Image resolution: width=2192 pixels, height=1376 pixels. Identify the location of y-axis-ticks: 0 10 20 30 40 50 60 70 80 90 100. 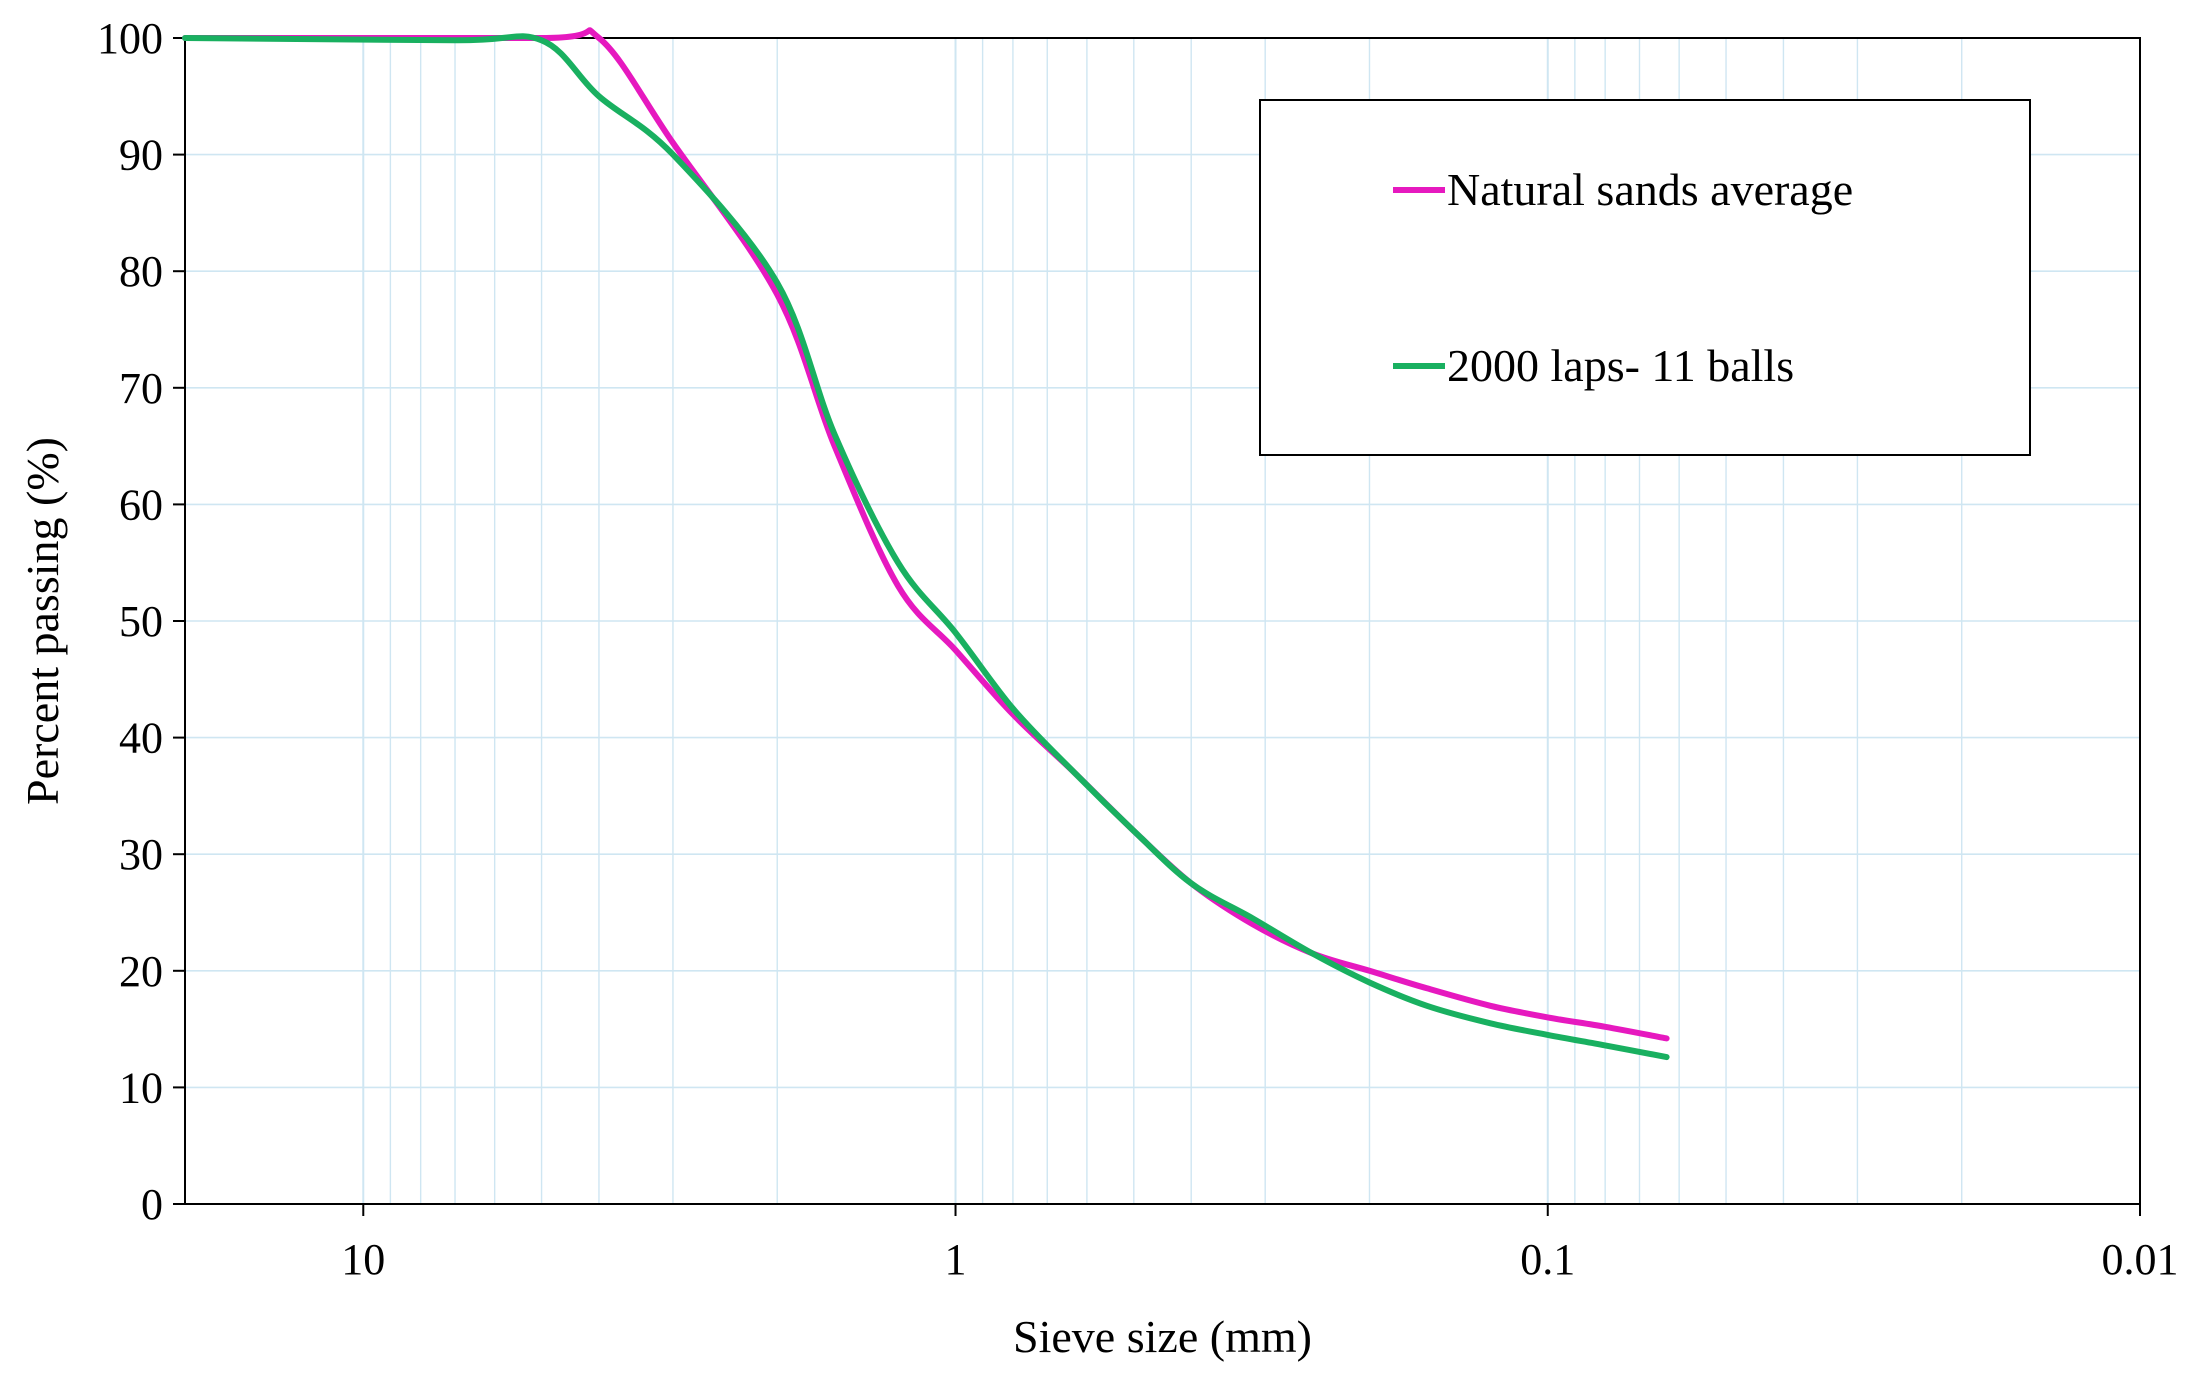
(141, 621).